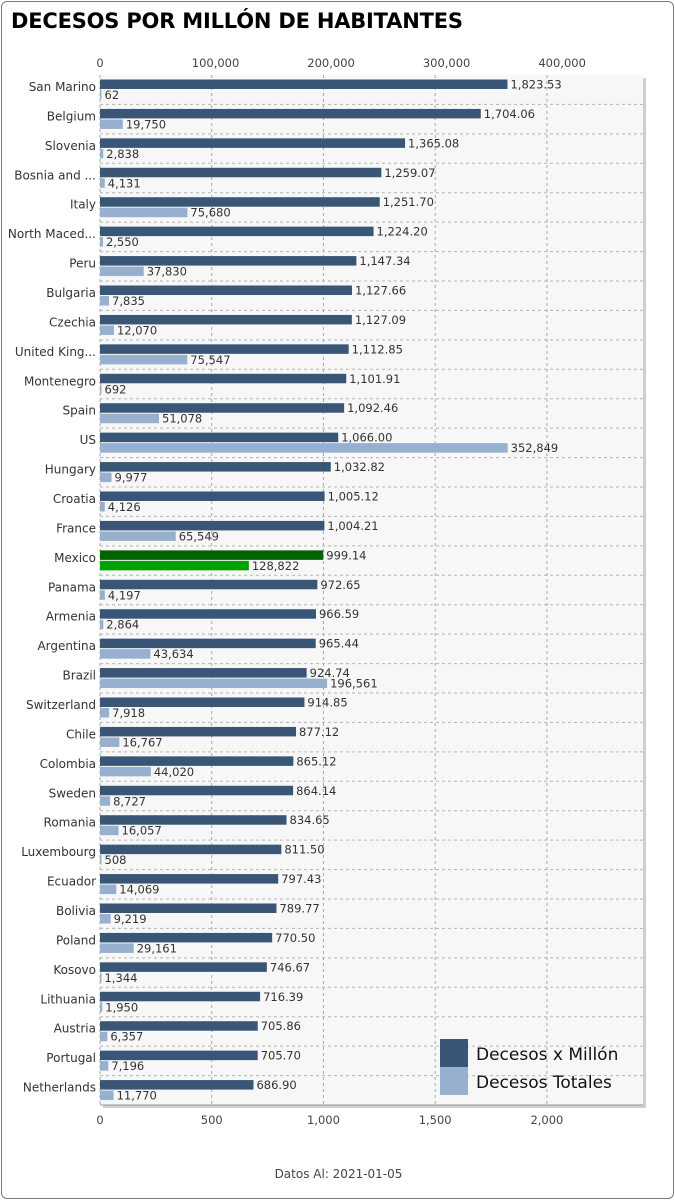 This screenshot has height=1200, width=675. I want to click on bar-total-label: 9,977, so click(131, 478).